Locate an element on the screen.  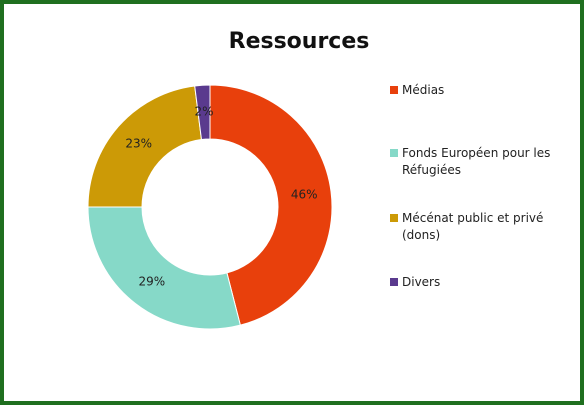
data-label: 46% is located at coordinates (304, 195).